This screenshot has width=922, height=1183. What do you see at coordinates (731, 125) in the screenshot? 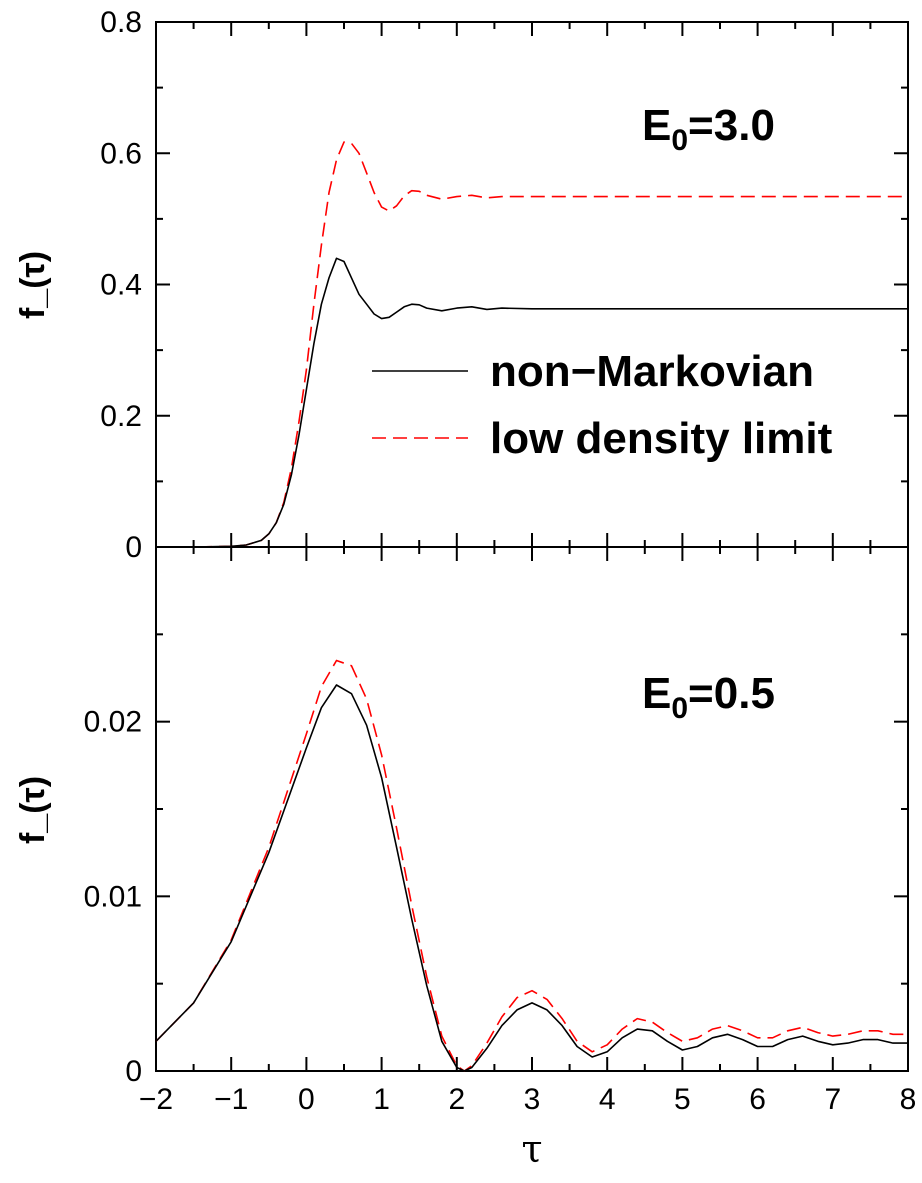
I see `top-annotation-rest: =3.0` at bounding box center [731, 125].